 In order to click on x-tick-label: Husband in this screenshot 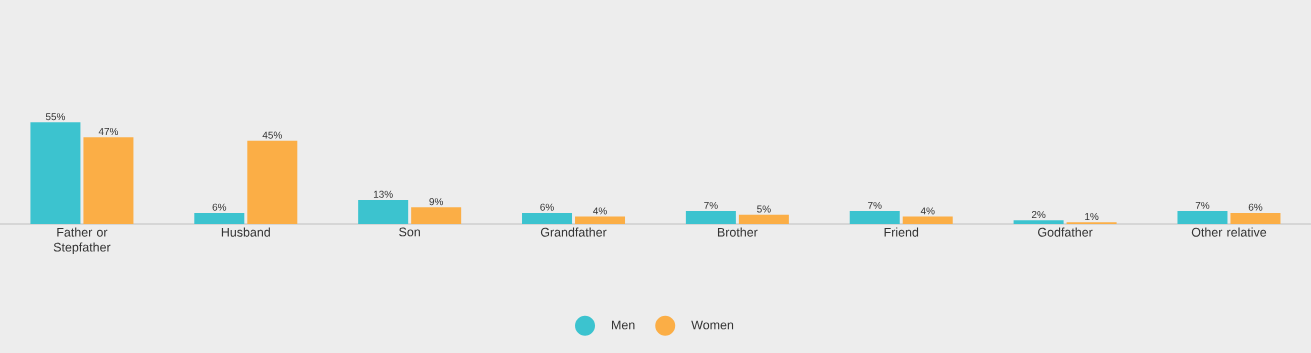, I will do `click(245, 232)`.